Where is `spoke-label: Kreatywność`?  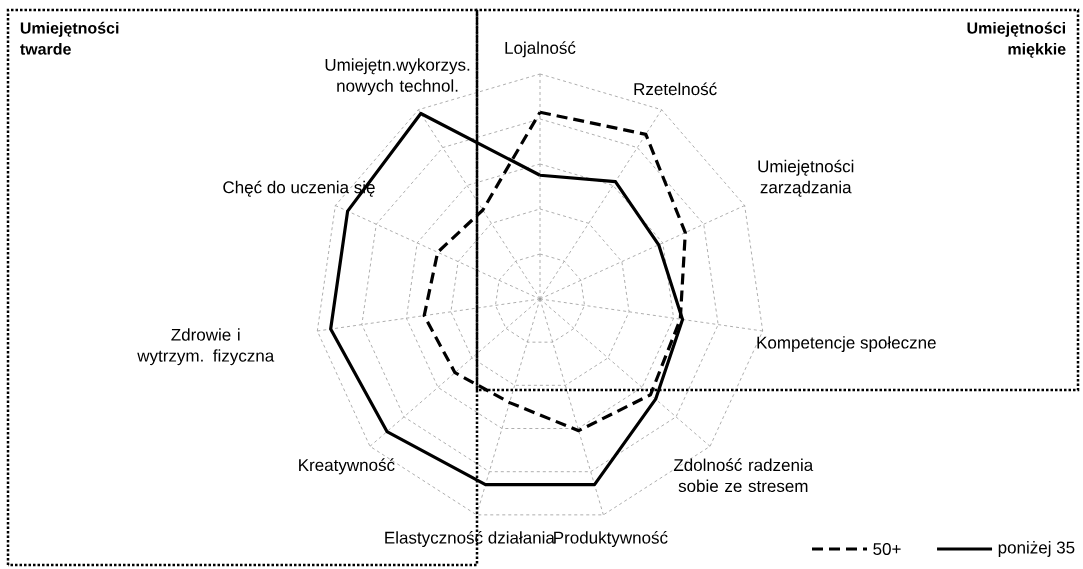 spoke-label: Kreatywność is located at coordinates (347, 466).